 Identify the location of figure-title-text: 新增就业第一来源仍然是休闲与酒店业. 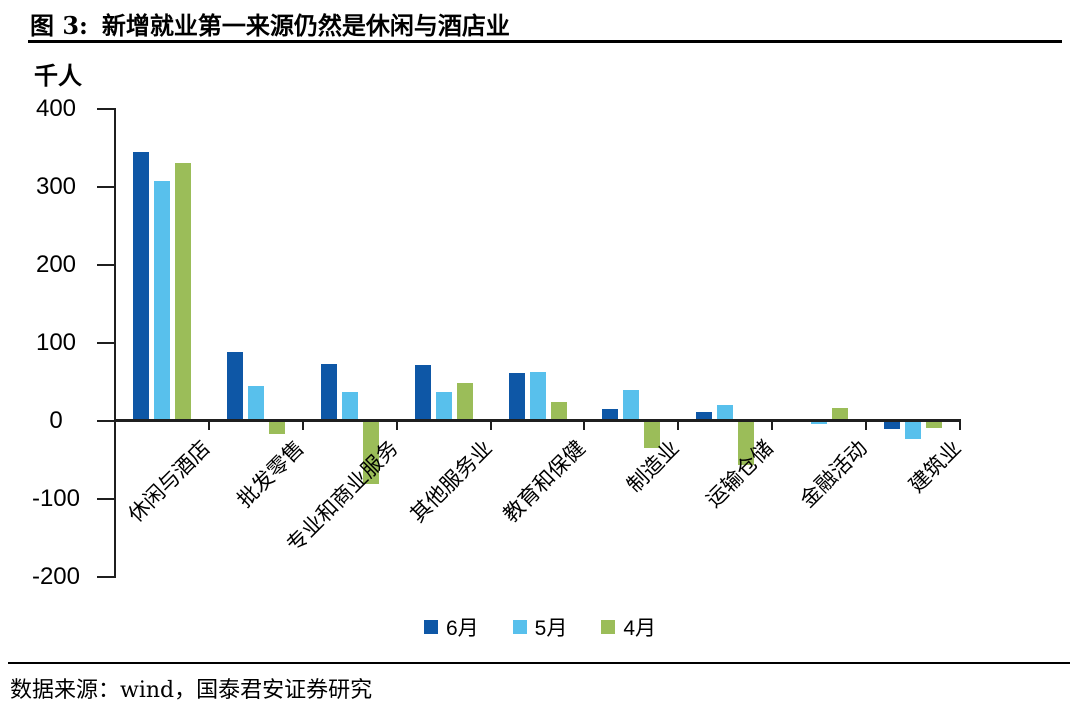
(305, 25).